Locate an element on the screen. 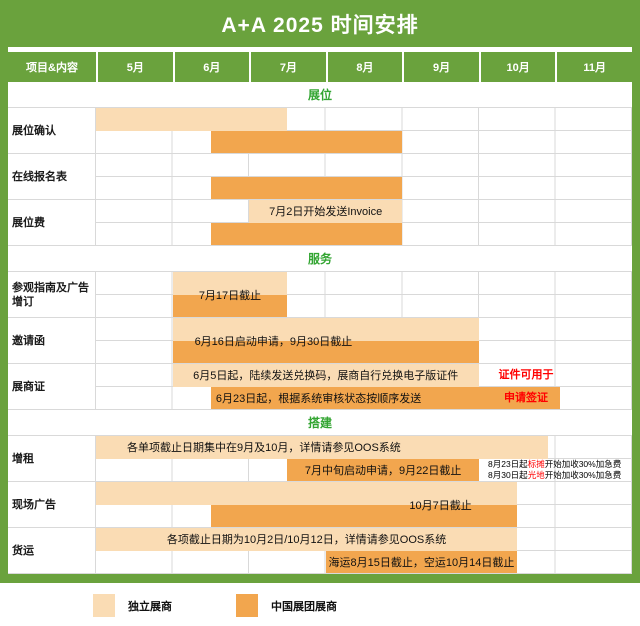  surcharge-note-line2: 8月30日起光地开始加收30%加急费 is located at coordinates (555, 474).